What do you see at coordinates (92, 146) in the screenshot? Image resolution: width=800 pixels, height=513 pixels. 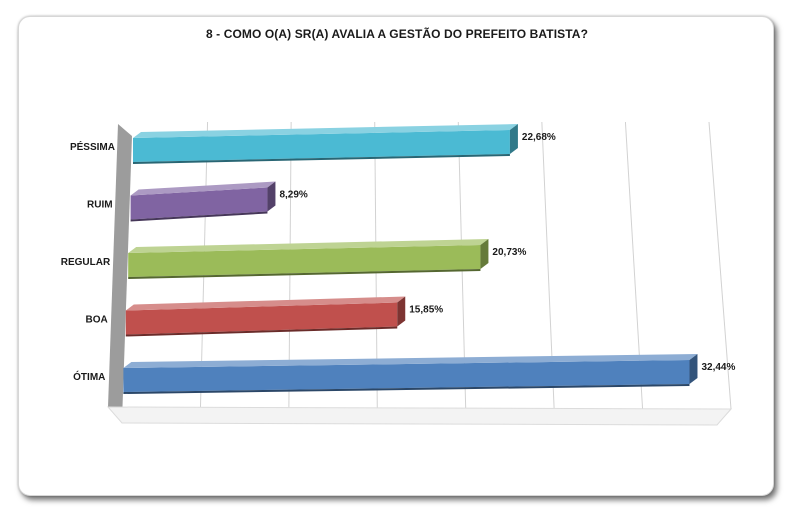 I see `category-label: PÉSSIMA` at bounding box center [92, 146].